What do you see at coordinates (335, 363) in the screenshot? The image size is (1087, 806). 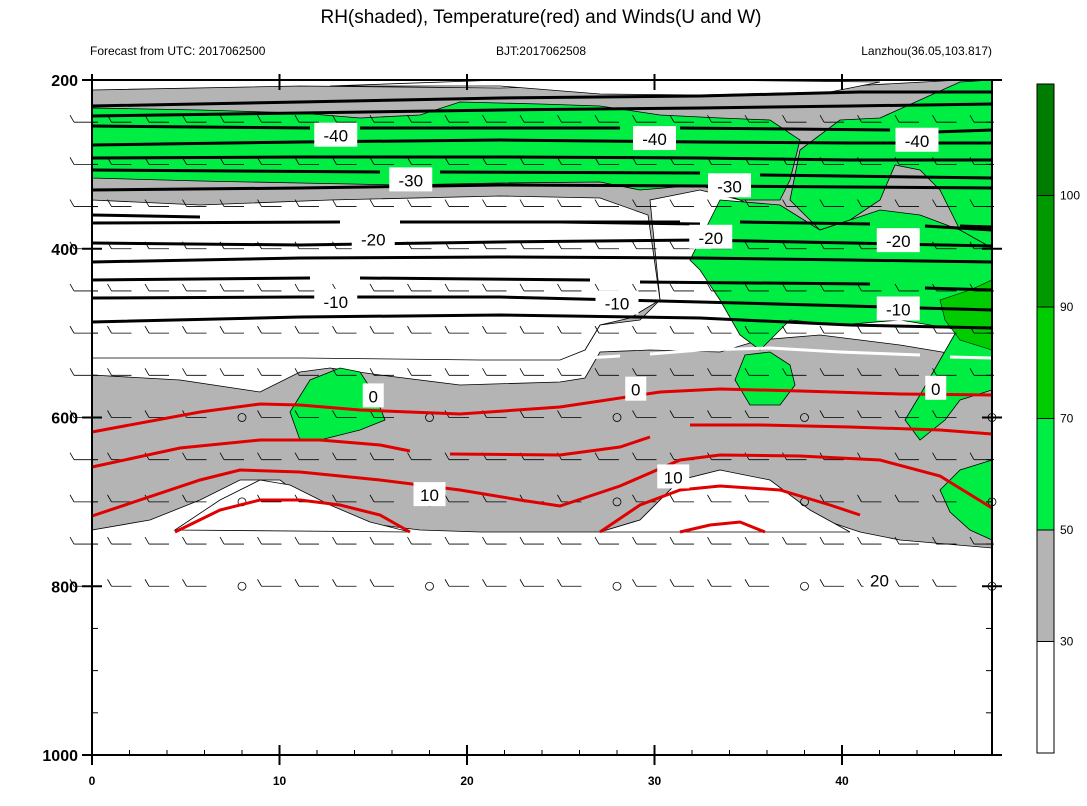 I see `isotherm-zero-left` at bounding box center [335, 363].